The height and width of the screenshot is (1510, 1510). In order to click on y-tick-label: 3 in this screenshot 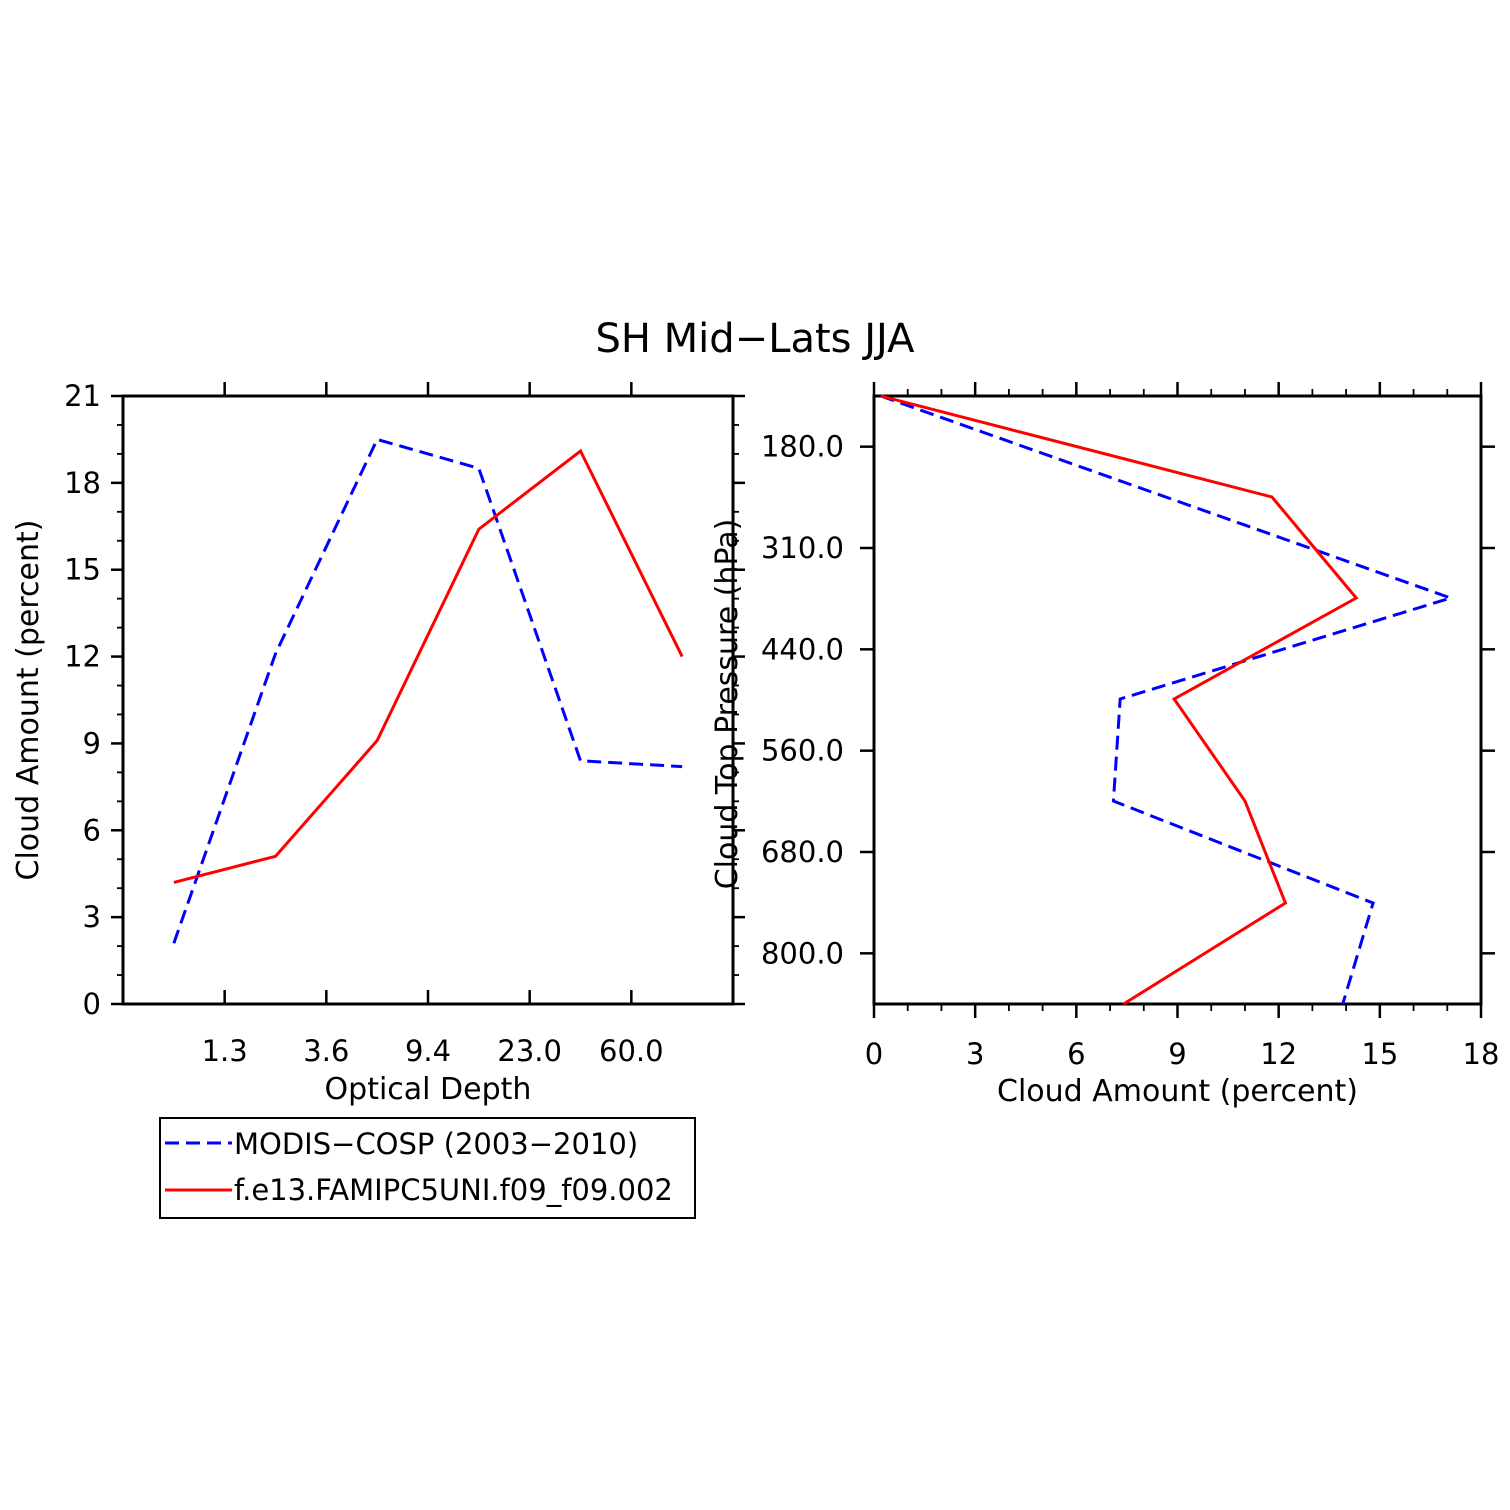, I will do `click(92, 917)`.